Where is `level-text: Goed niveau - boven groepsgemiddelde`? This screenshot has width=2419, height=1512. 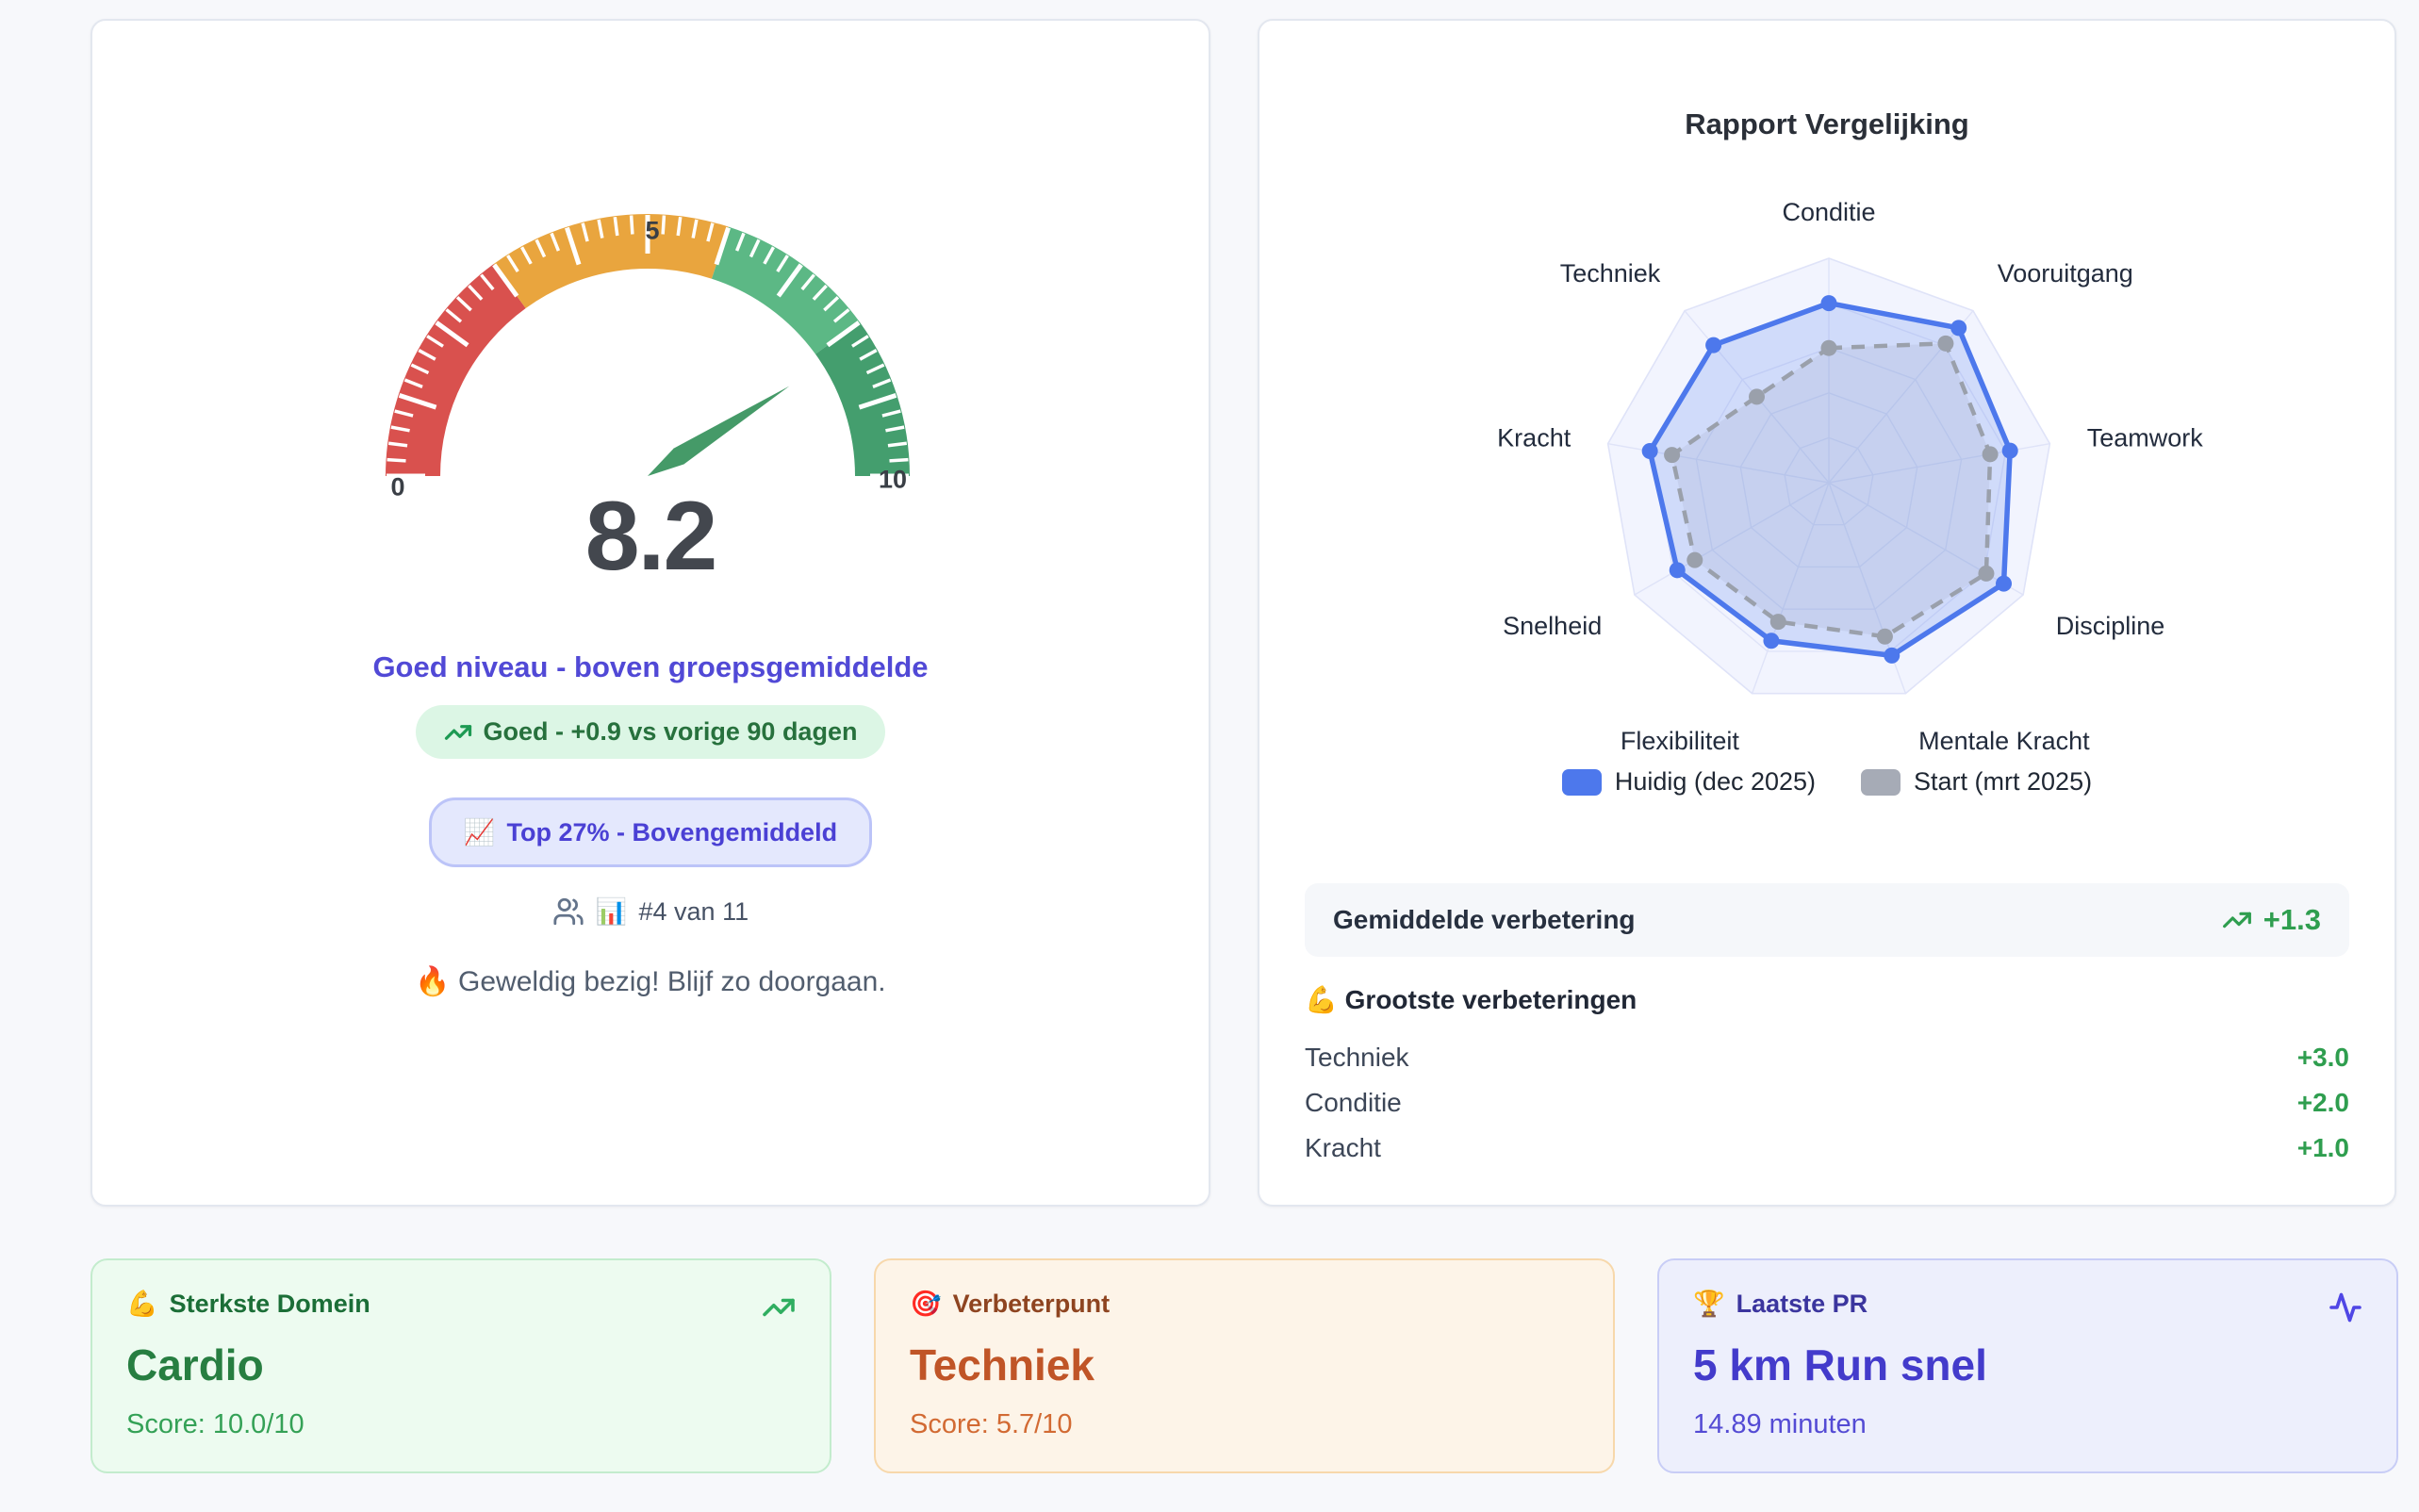 level-text: Goed niveau - boven groepsgemiddelde is located at coordinates (650, 666).